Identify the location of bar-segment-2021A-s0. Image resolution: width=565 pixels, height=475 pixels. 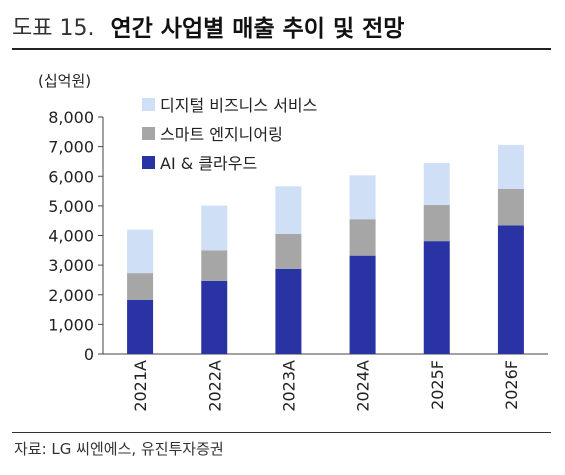
(140, 326).